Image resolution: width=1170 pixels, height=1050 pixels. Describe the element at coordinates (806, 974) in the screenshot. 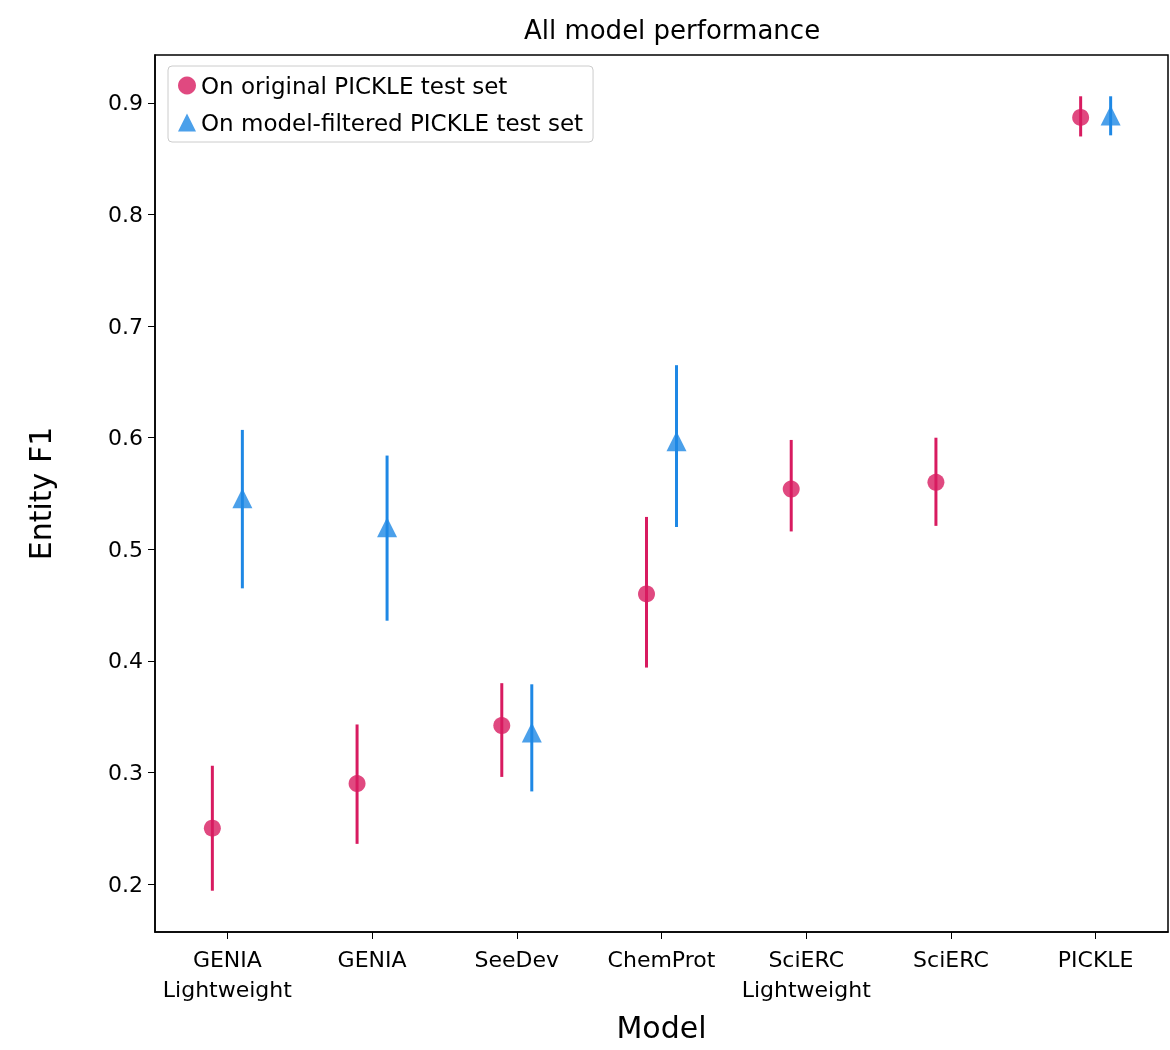

I see `x-tick-label: SciERC Lightweight` at that location.